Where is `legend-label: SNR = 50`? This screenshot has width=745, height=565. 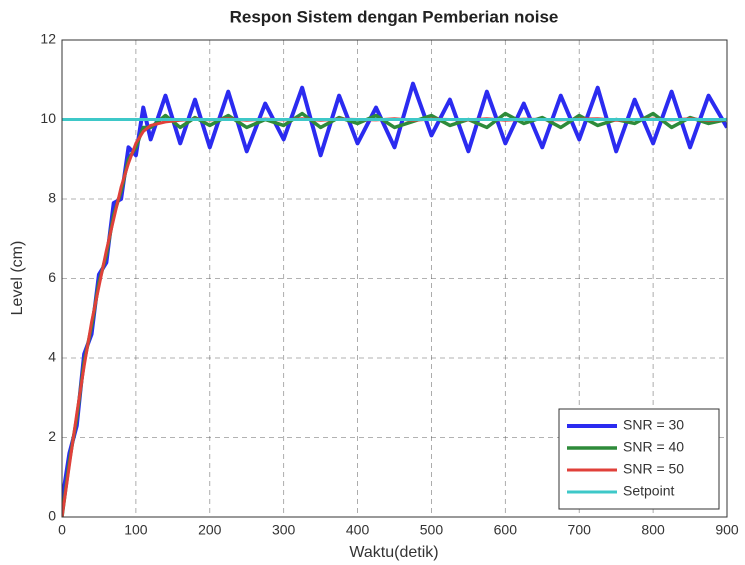
legend-label: SNR = 50 is located at coordinates (653, 469).